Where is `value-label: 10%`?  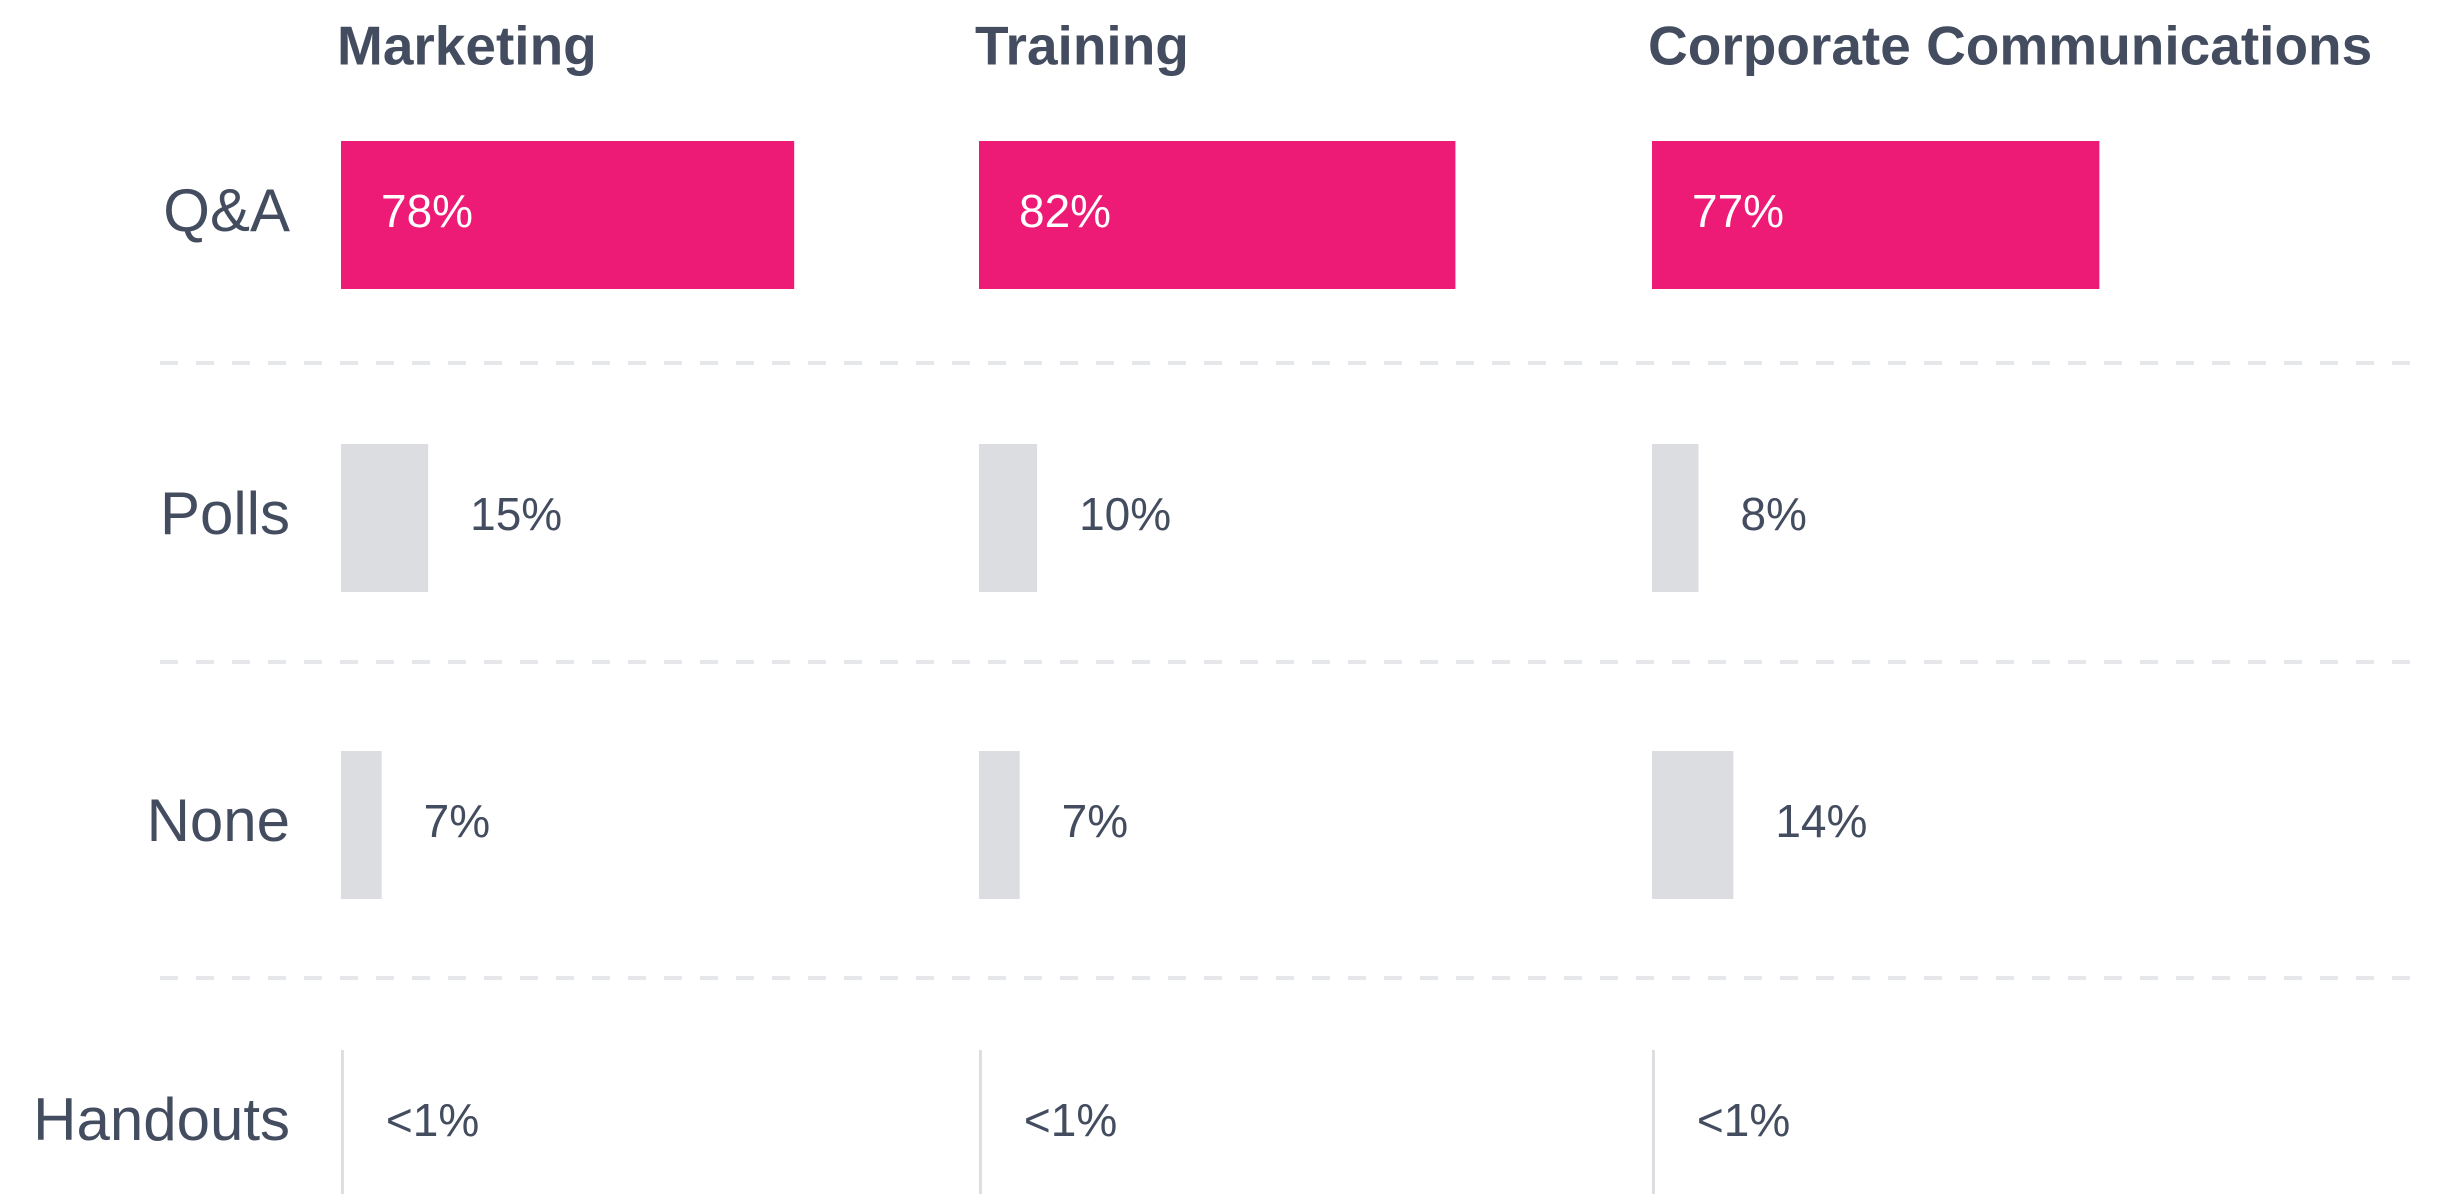
value-label: 10% is located at coordinates (1125, 514).